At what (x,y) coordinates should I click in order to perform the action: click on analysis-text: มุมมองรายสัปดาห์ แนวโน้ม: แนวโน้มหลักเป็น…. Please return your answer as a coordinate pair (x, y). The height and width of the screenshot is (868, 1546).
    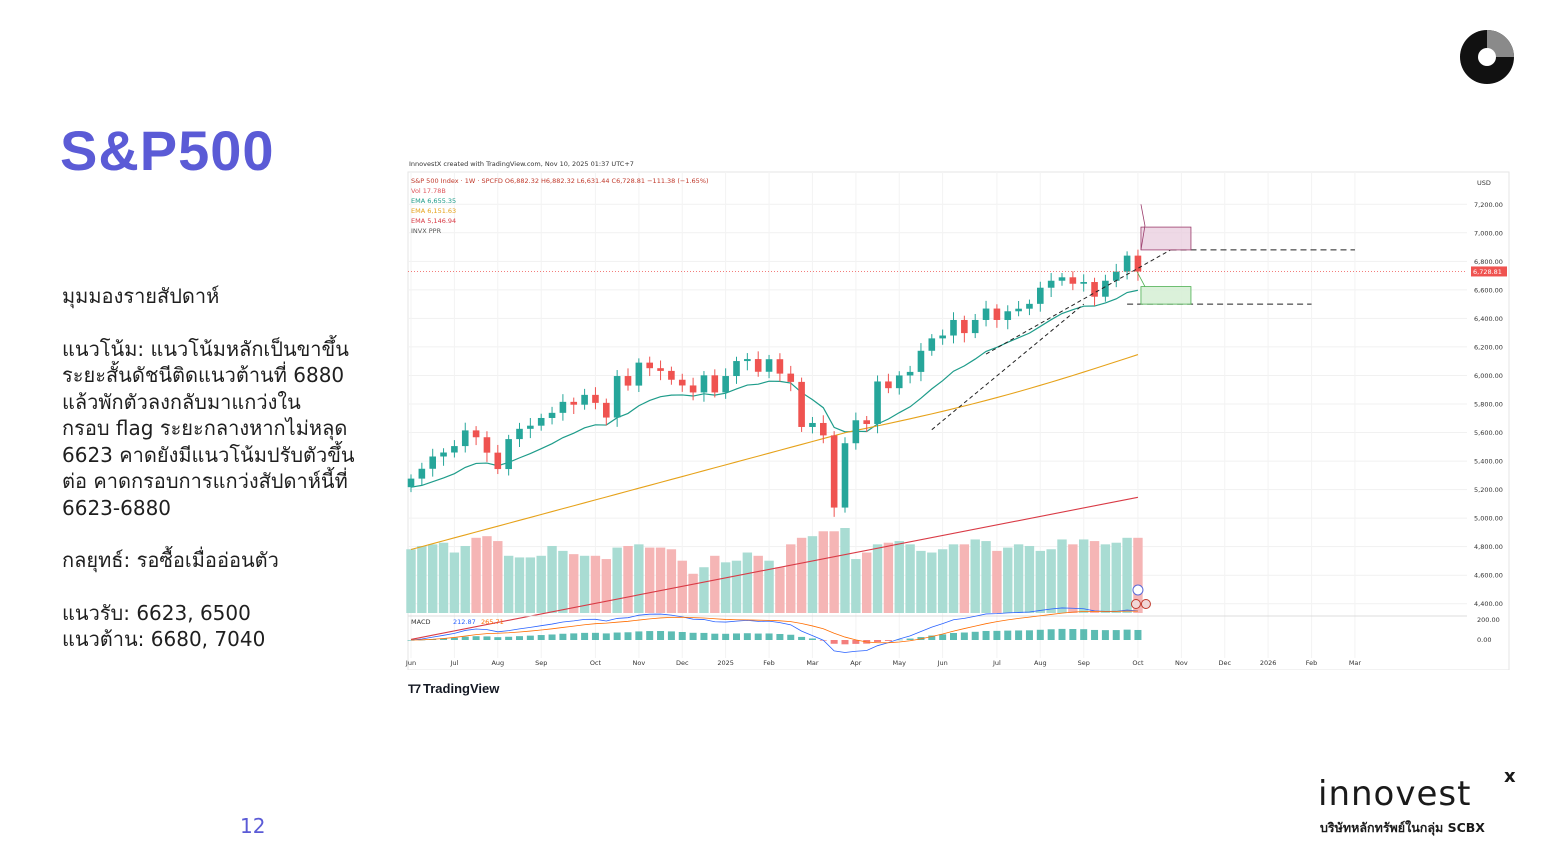
    Looking at the image, I should click on (227, 468).